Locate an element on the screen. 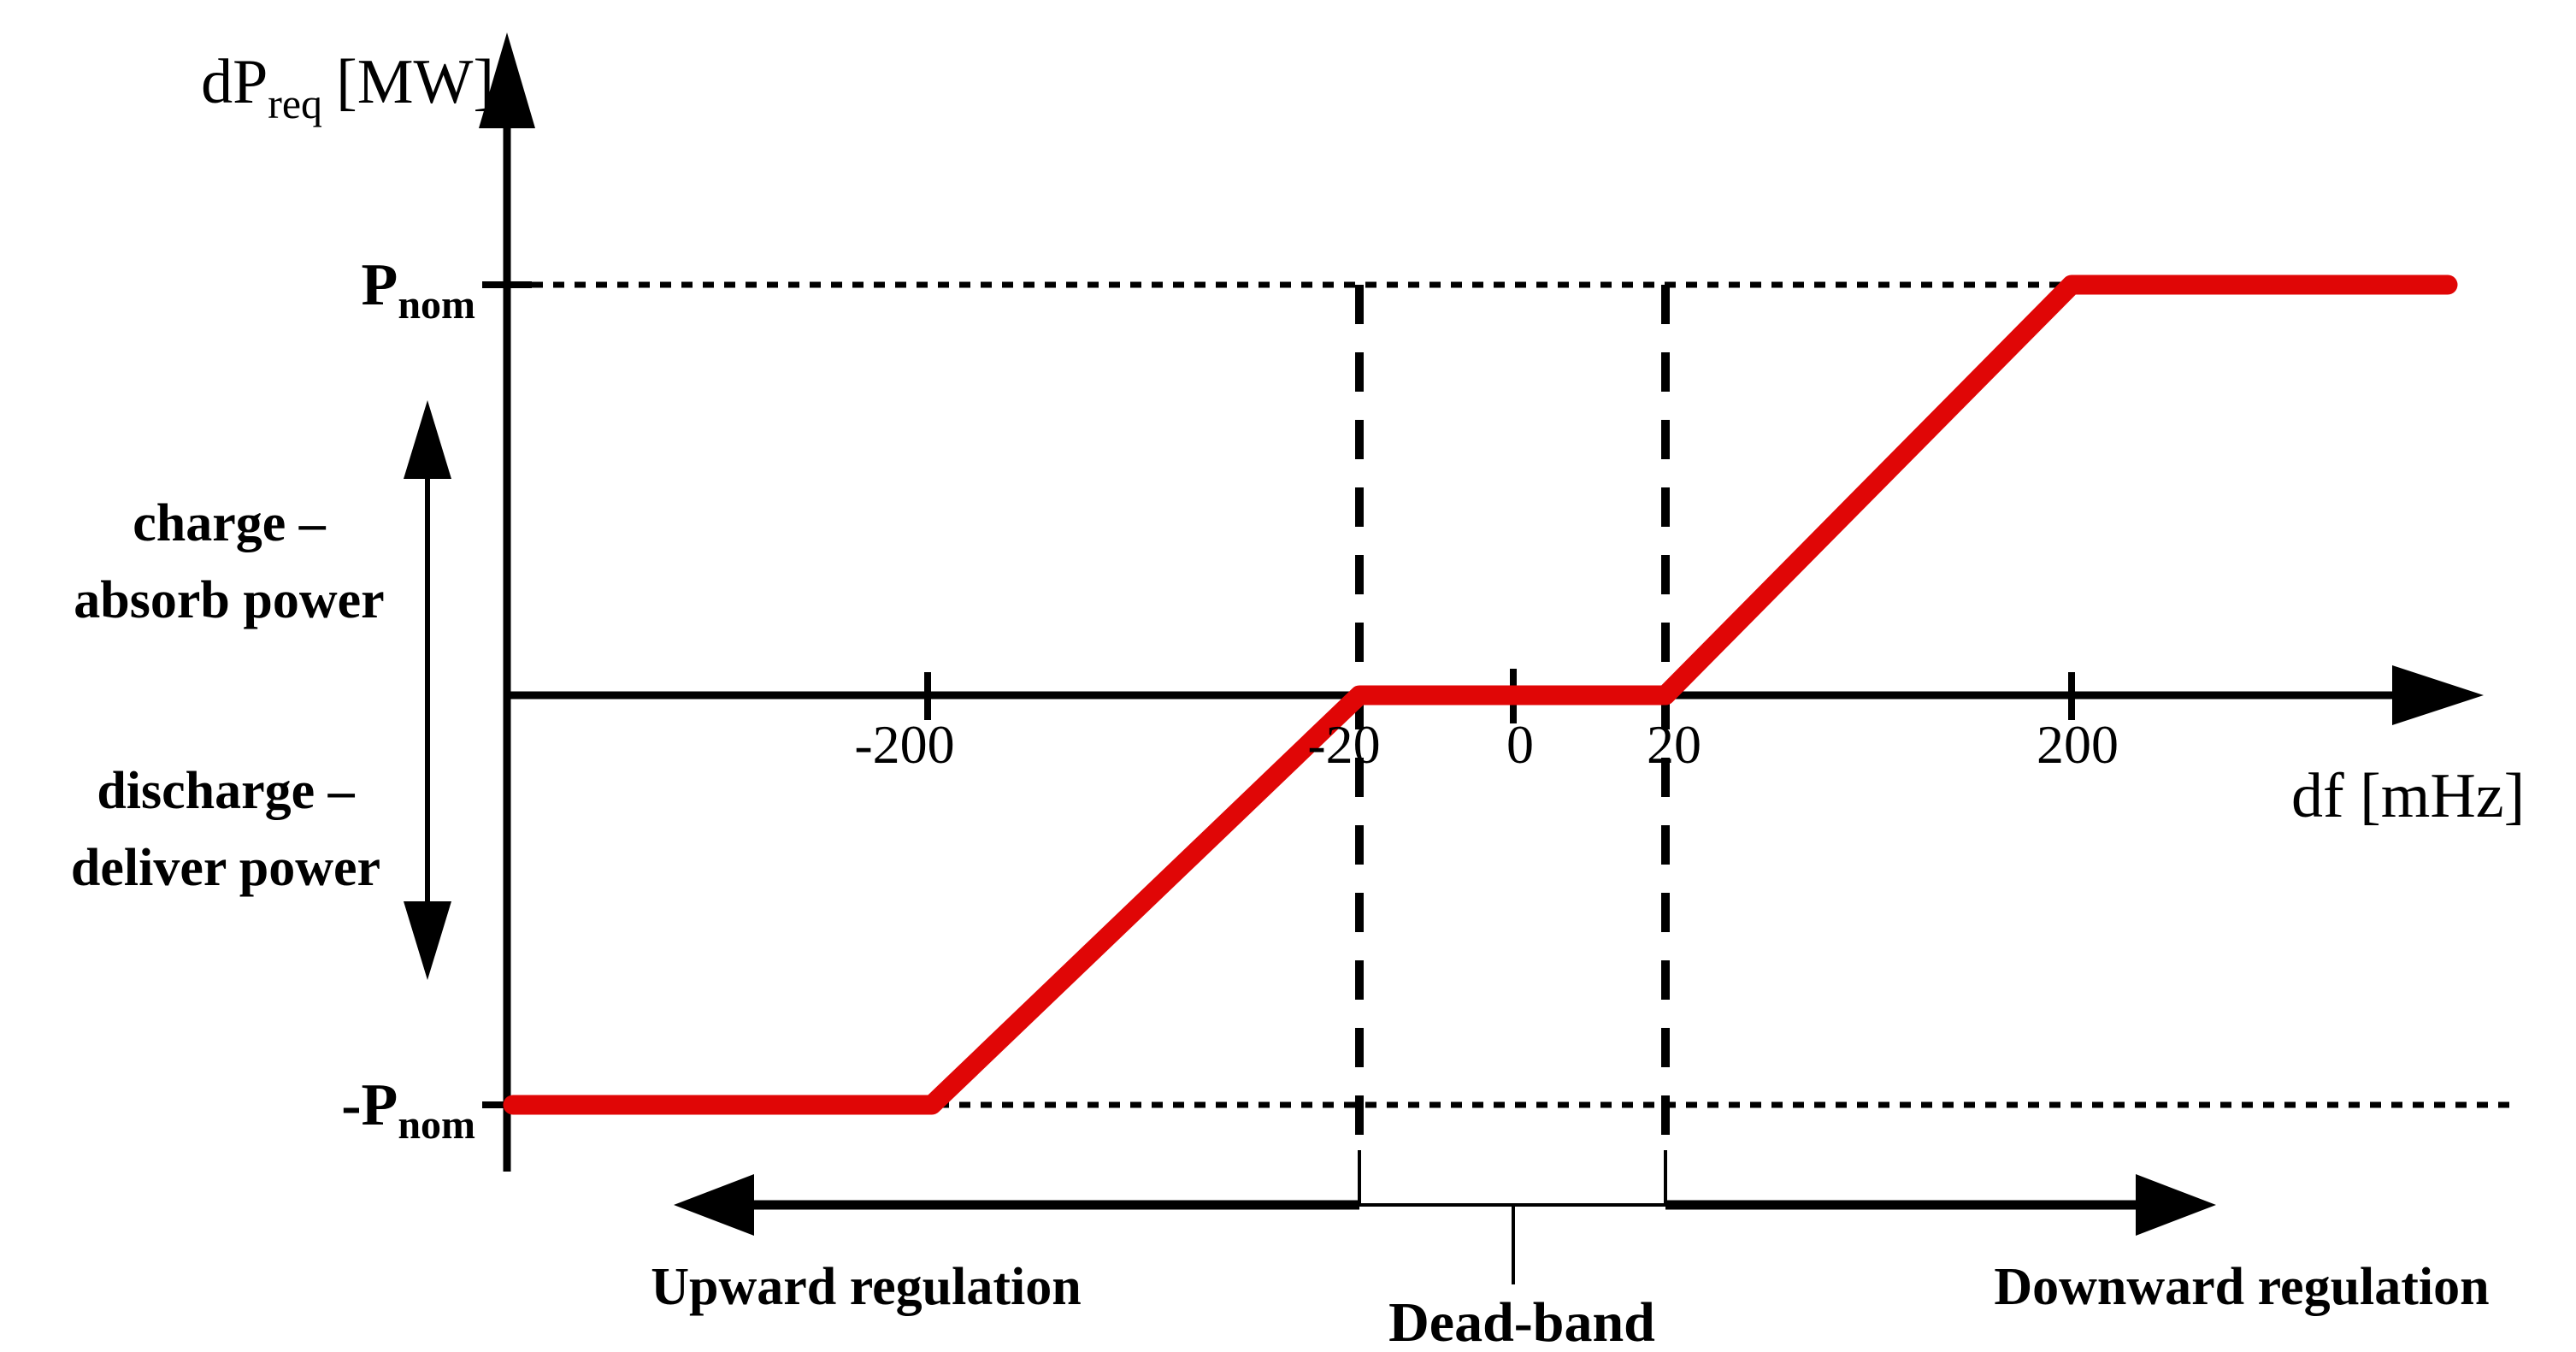  charge-arrowhead-up-icon is located at coordinates (427, 439).